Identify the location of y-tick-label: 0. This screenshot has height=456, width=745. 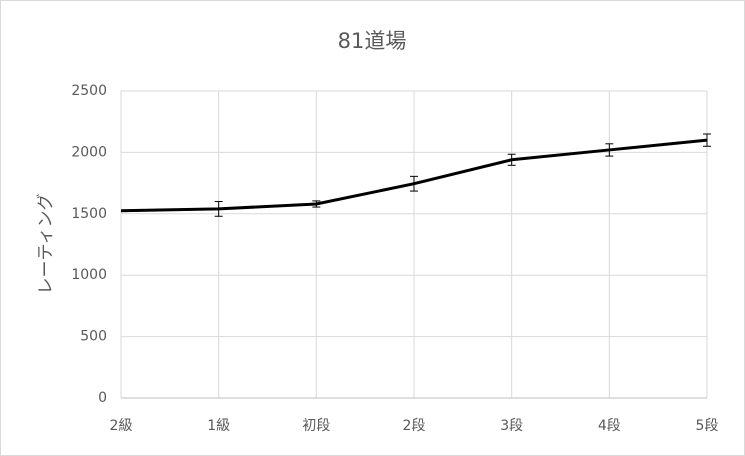
(102, 398).